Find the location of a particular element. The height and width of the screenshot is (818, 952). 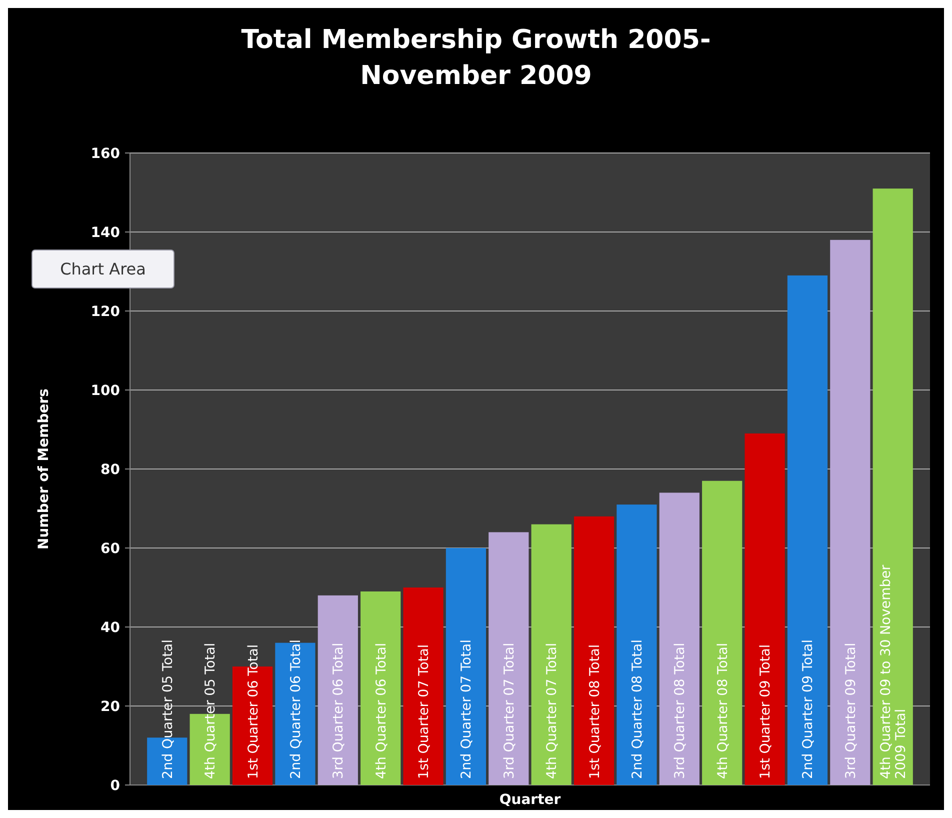

x-axis-title: Quarter is located at coordinates (530, 800).